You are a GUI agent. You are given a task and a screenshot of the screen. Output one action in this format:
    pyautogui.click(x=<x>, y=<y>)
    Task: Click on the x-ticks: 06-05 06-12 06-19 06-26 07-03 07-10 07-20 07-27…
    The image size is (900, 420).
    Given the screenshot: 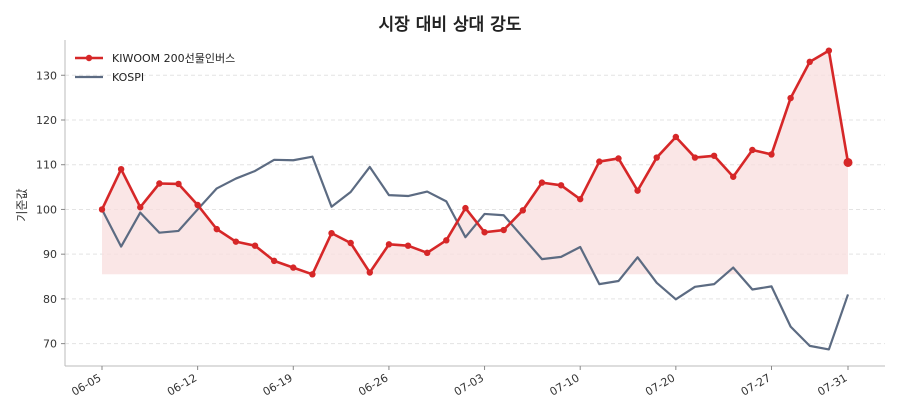 What is the action you would take?
    pyautogui.click(x=459, y=382)
    